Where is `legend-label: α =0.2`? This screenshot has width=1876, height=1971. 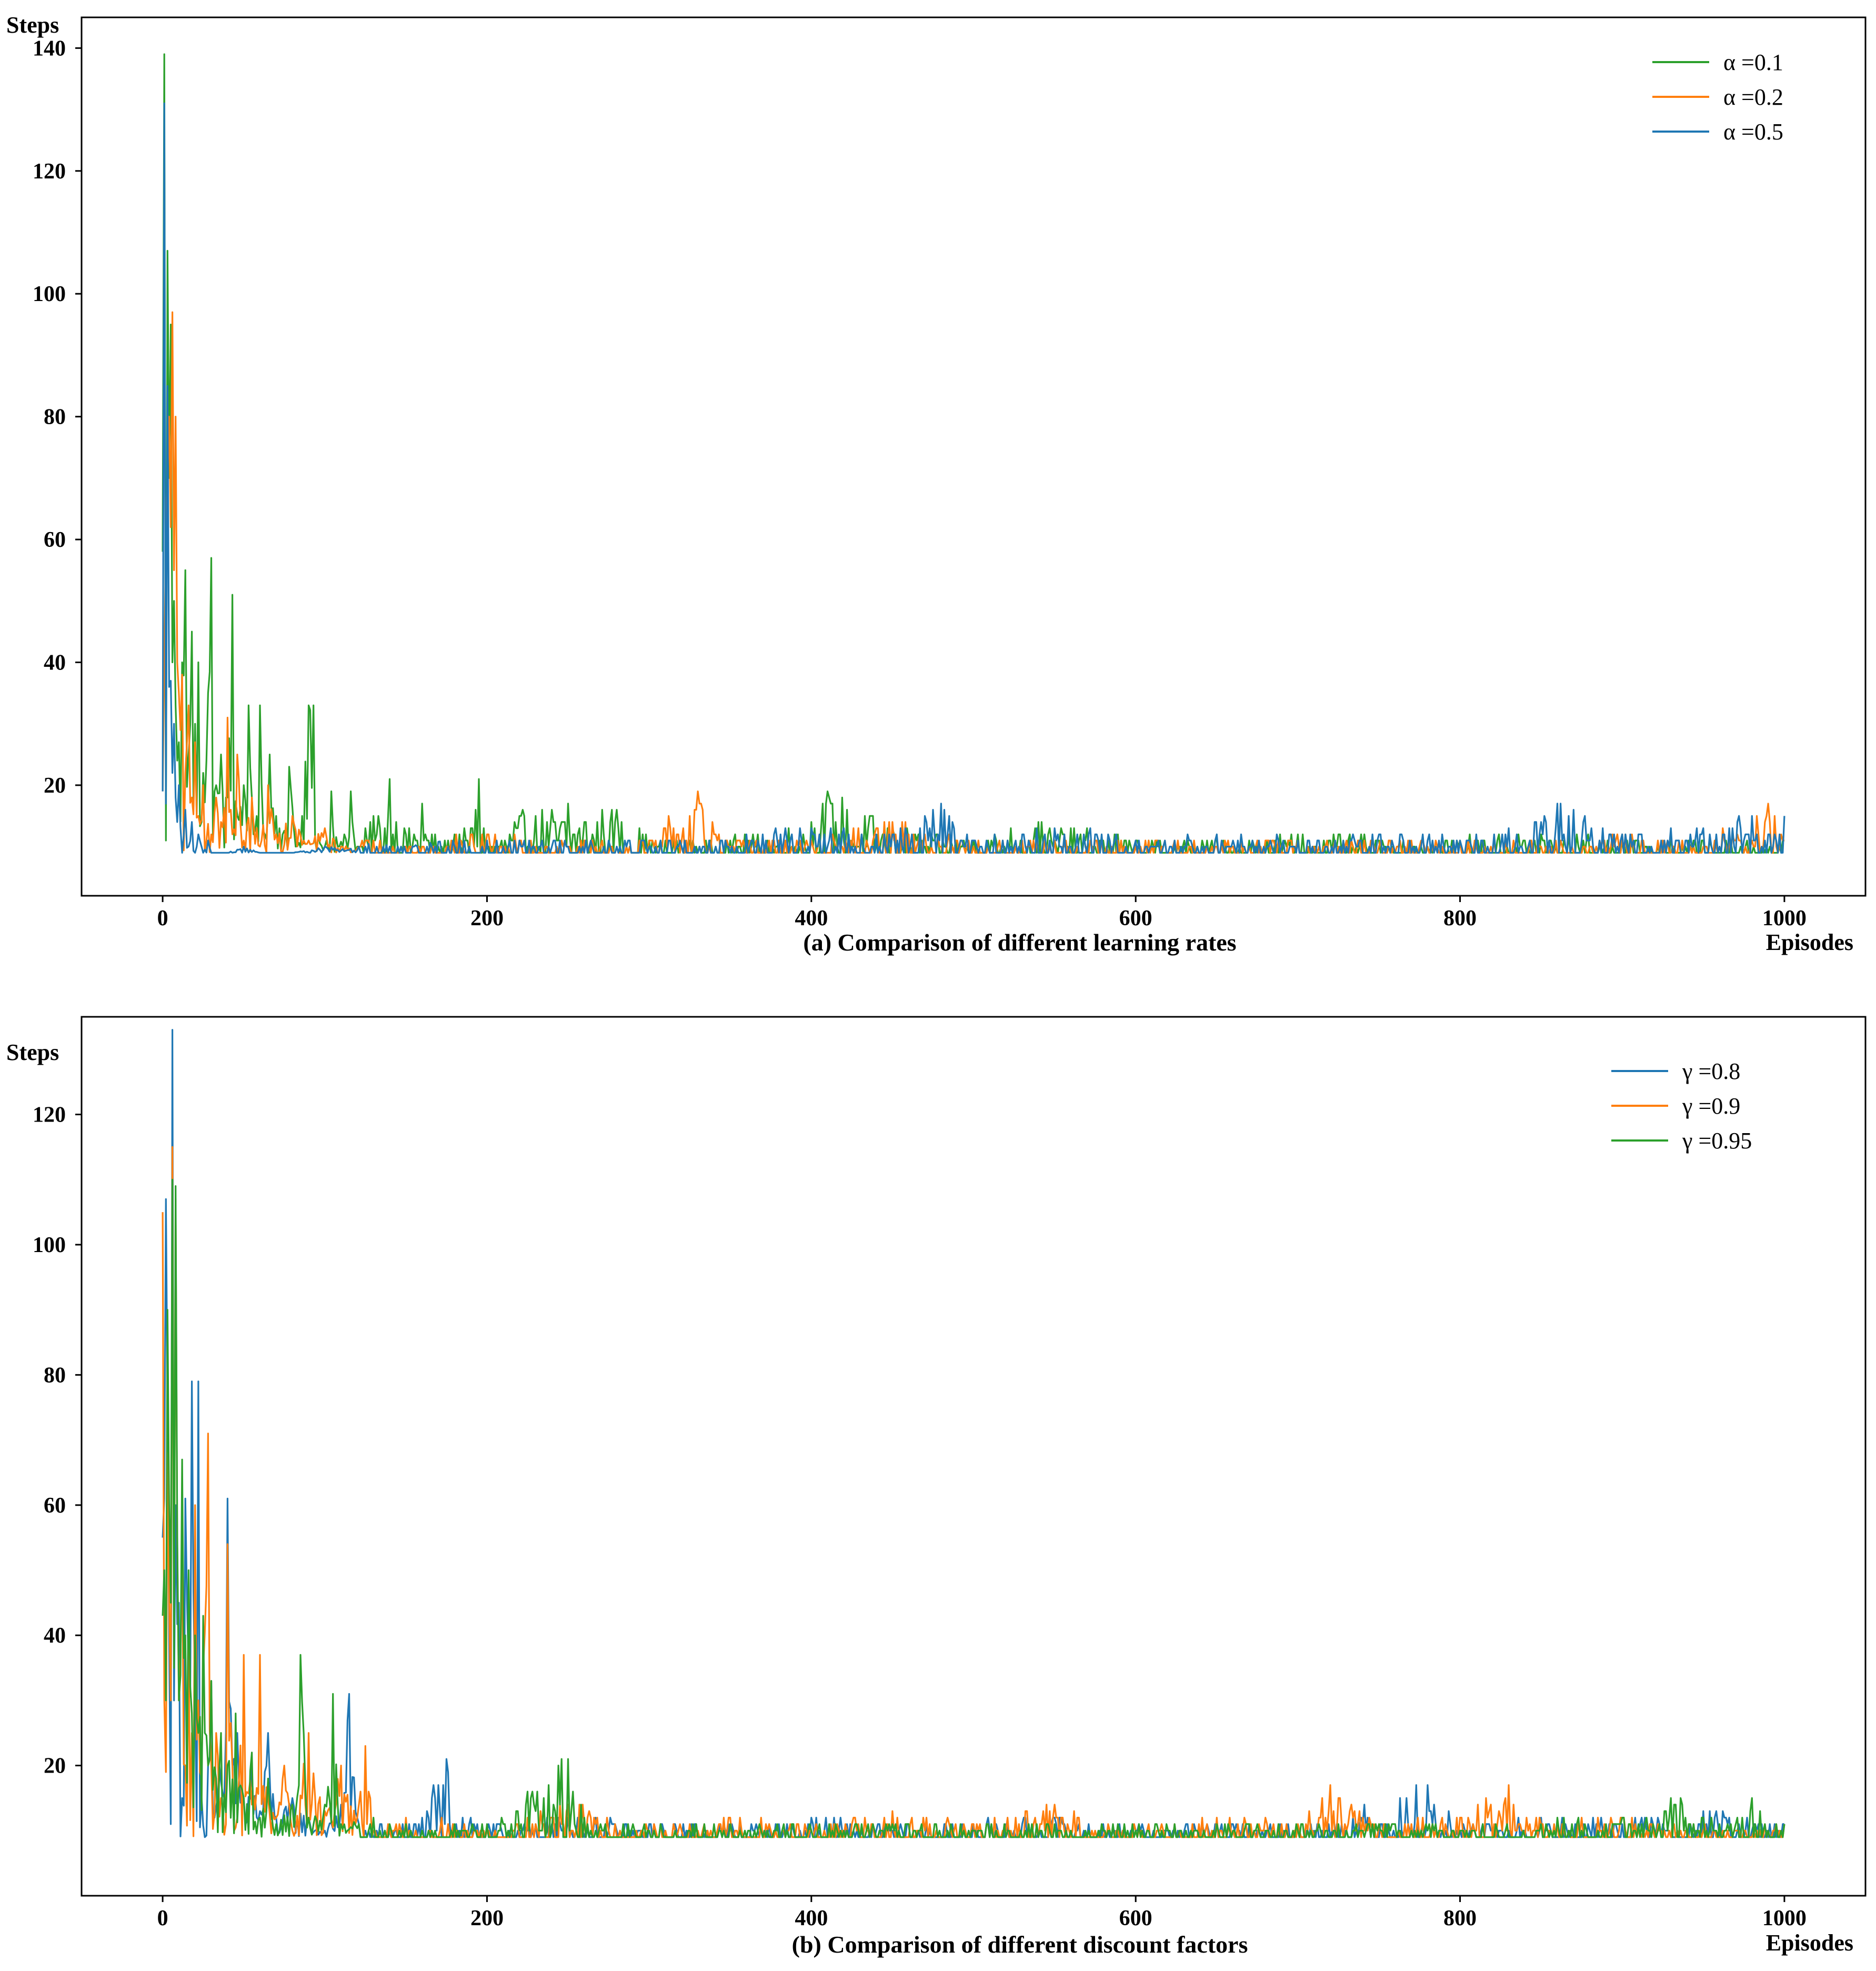 legend-label: α =0.2 is located at coordinates (1753, 97).